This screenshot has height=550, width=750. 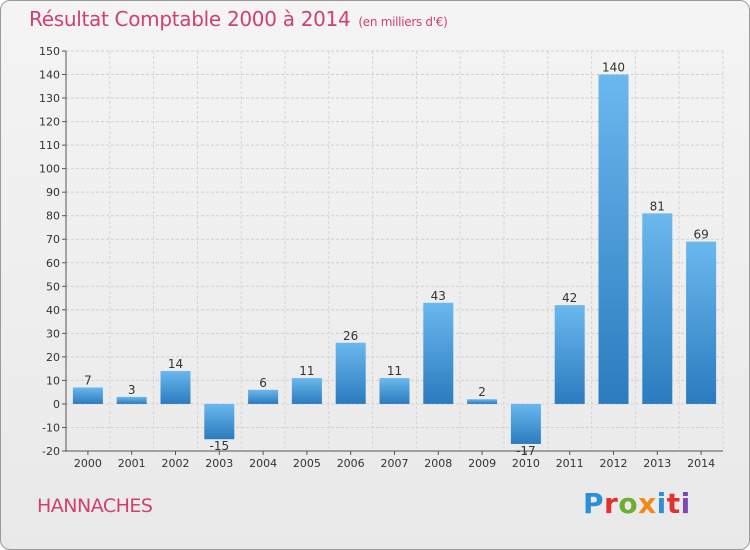 What do you see at coordinates (657, 463) in the screenshot?
I see `x-tick-label: 2013` at bounding box center [657, 463].